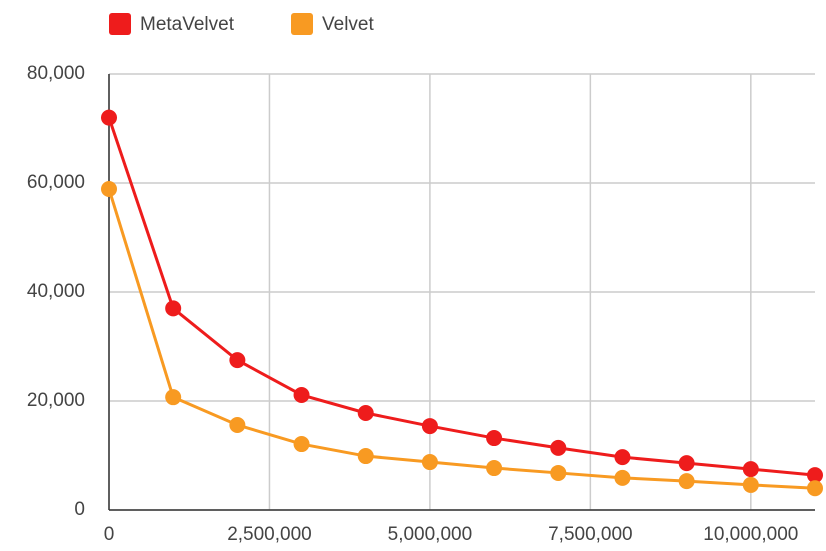  I want to click on x-tick-label: 7,500,000, so click(590, 534).